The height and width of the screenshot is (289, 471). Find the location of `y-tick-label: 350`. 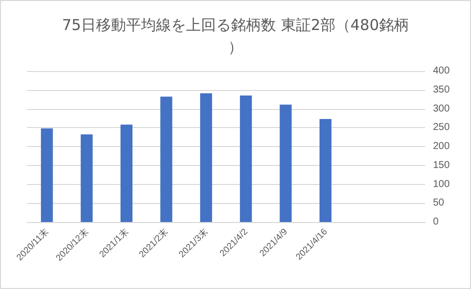

y-tick-label: 350 is located at coordinates (441, 90).